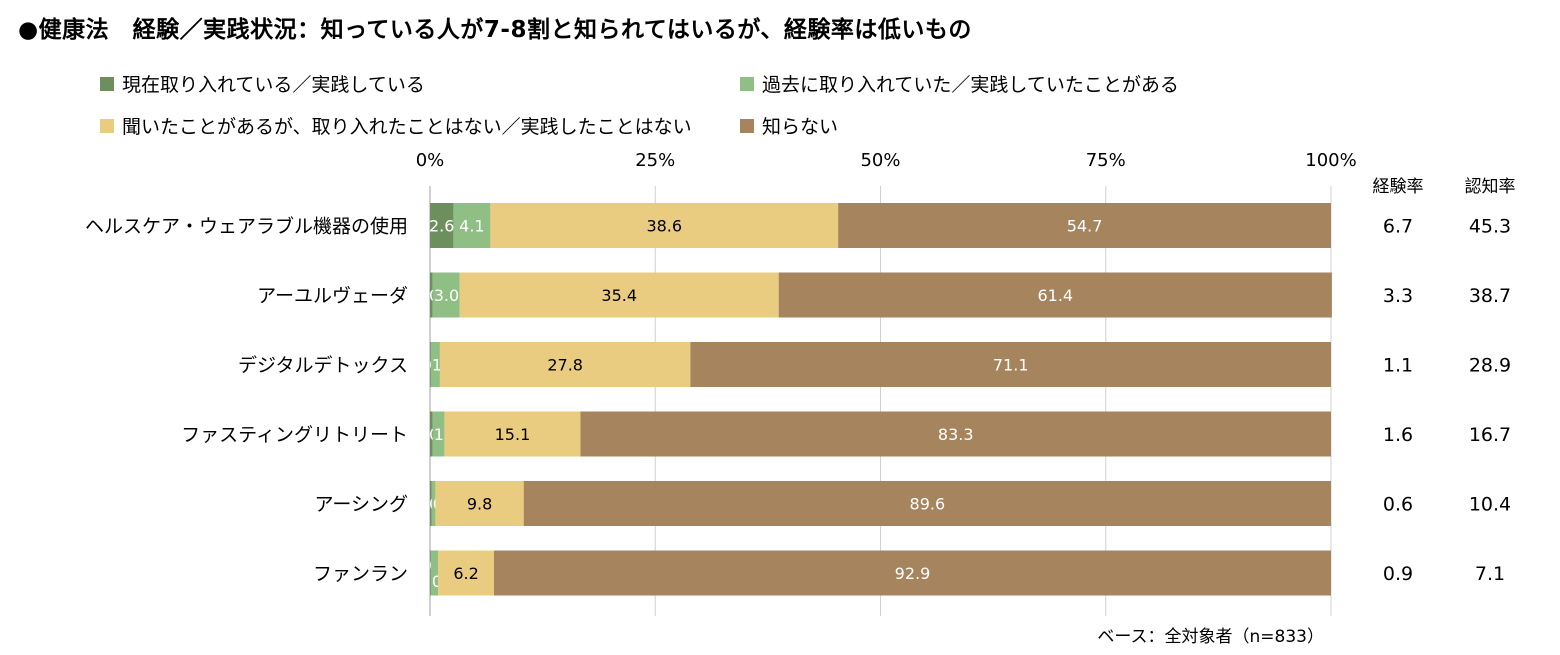 This screenshot has height=655, width=1560. I want to click on side-column-value: 3.3, so click(1398, 296).